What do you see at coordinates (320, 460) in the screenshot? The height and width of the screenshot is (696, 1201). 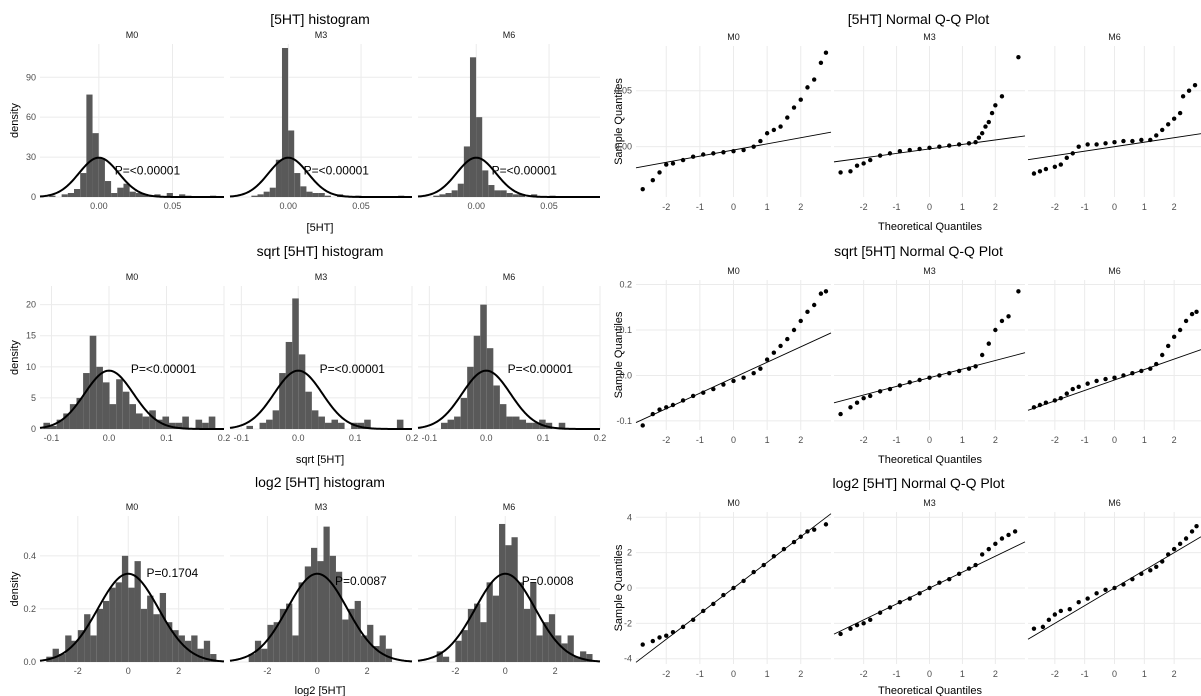 I see `histogram-x-axis-label: sqrt [5HT]` at bounding box center [320, 460].